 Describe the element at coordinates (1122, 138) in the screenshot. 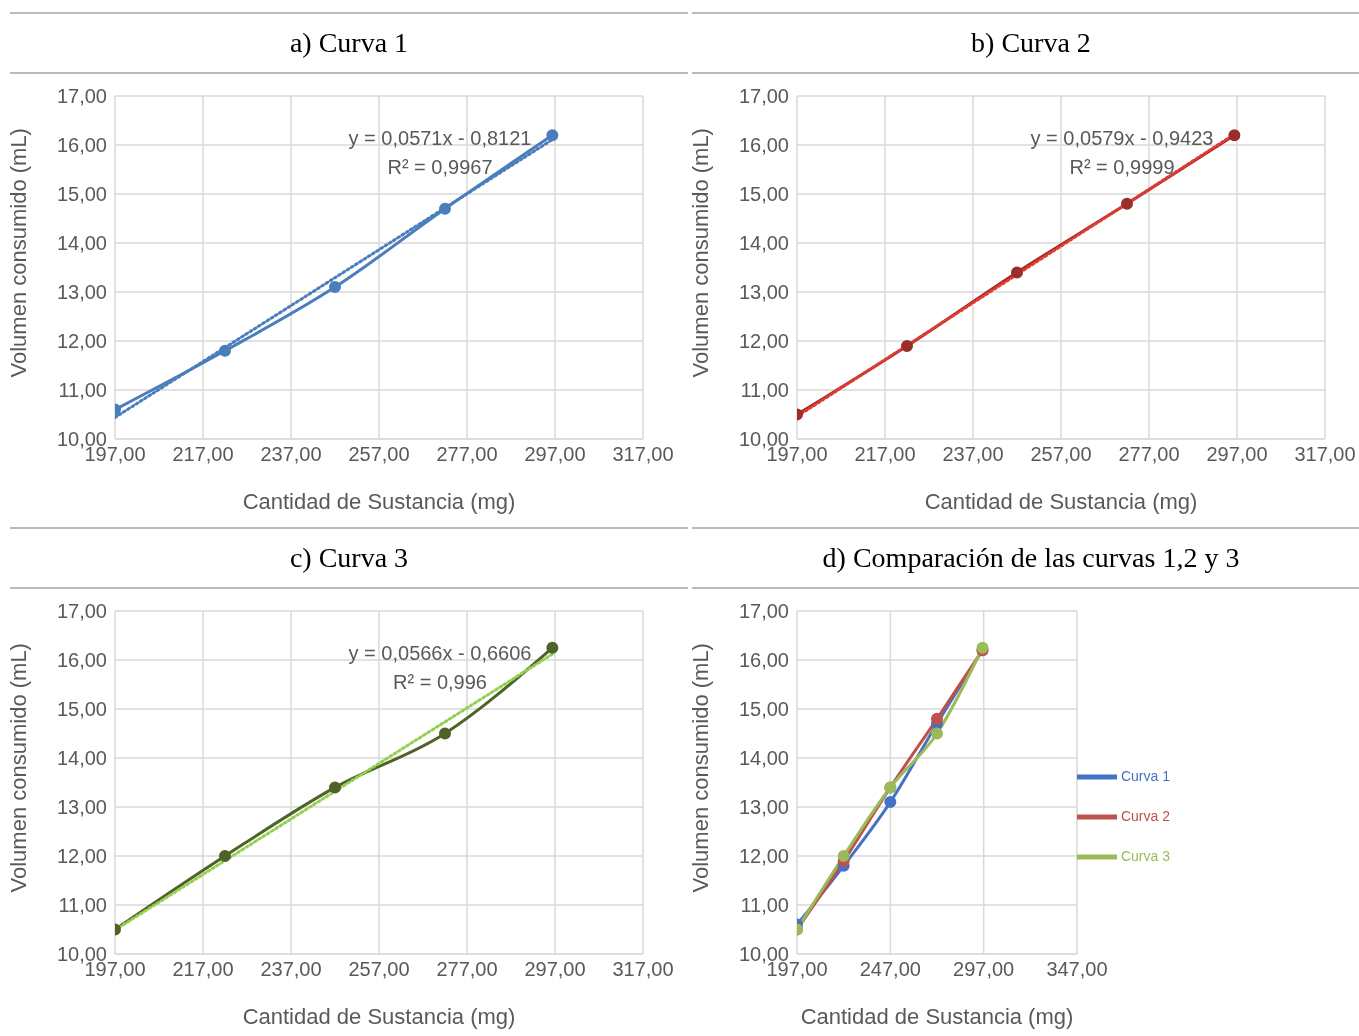

I see `annotation: y = 0,0579x - 0,9423` at that location.